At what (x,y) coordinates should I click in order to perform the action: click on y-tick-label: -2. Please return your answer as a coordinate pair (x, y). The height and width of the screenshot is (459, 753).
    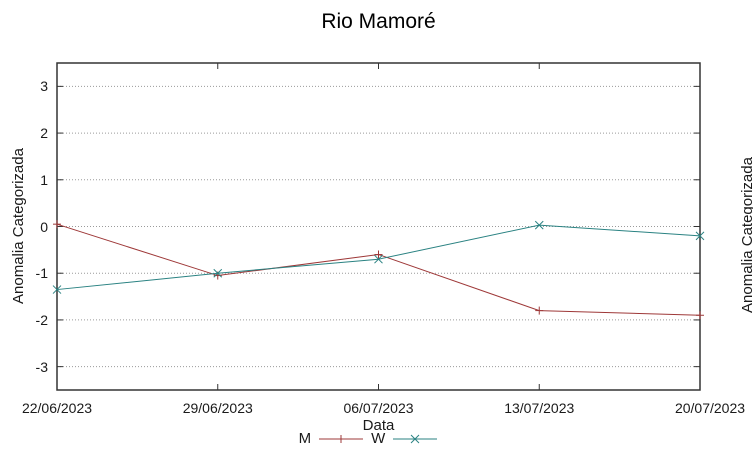
    Looking at the image, I should click on (41, 319).